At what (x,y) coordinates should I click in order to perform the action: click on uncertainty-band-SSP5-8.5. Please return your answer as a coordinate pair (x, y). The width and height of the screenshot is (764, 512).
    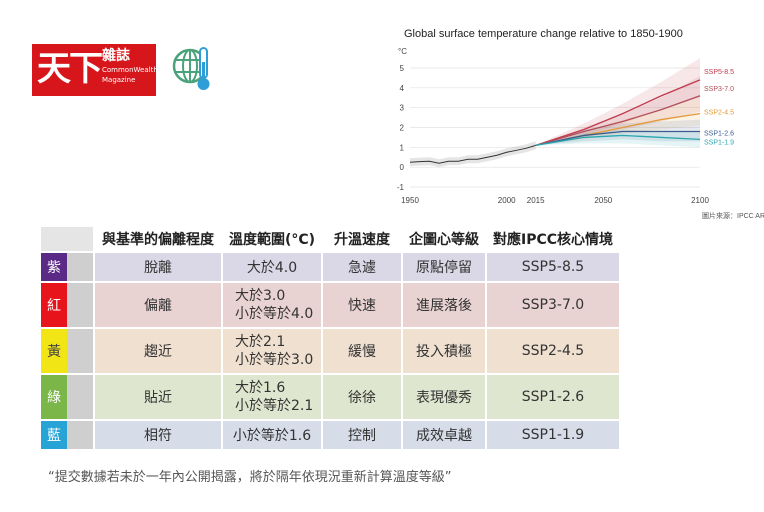
    Looking at the image, I should click on (617, 102).